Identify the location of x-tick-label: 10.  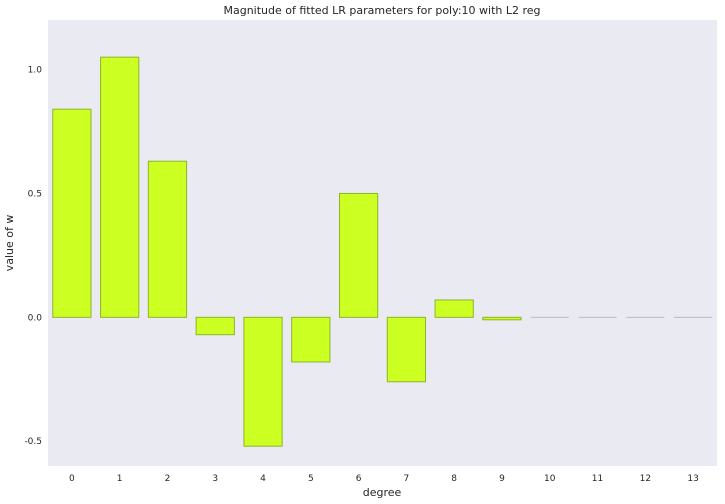
(550, 479).